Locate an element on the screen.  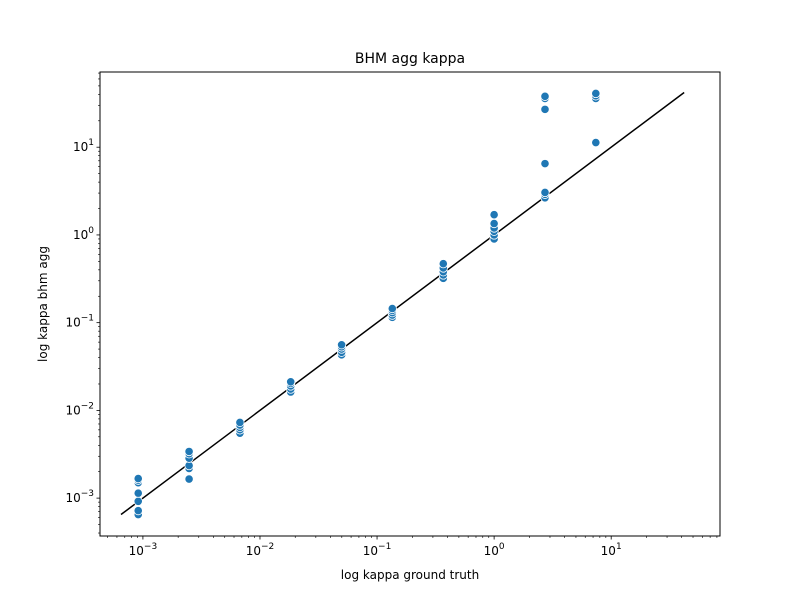
chart-title: BHM agg kappa is located at coordinates (410, 59).